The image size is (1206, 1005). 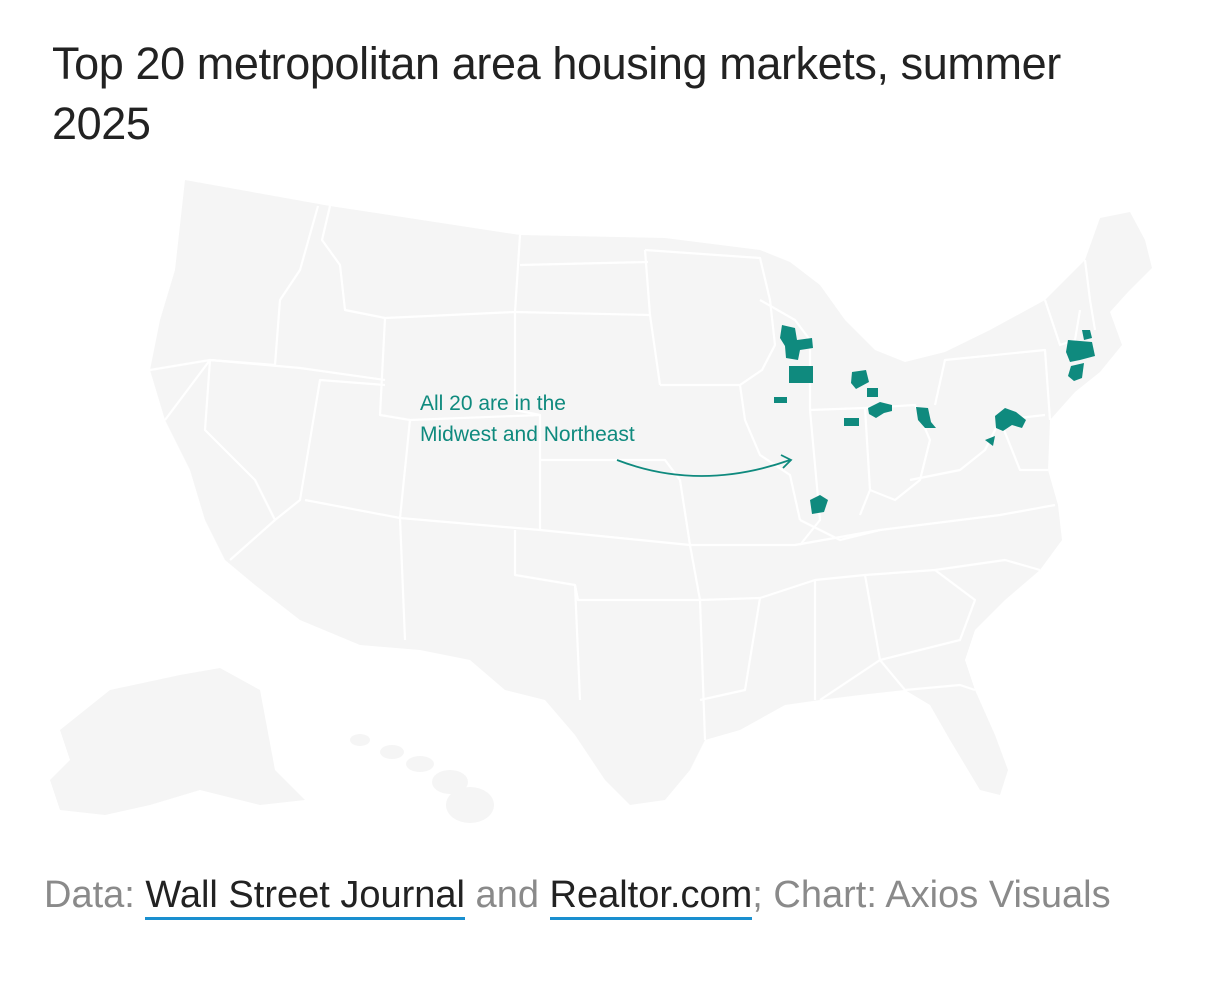 What do you see at coordinates (177, 741) in the screenshot?
I see `alaska-landmass` at bounding box center [177, 741].